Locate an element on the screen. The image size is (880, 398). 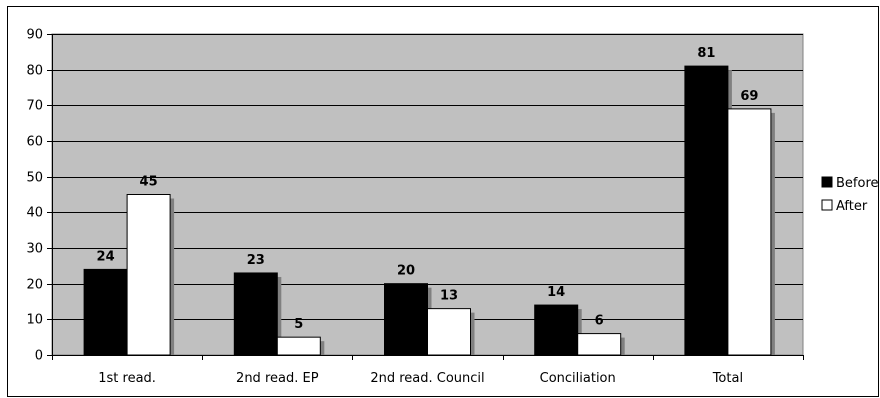
y-tick-label: 60 is located at coordinates (34, 142).